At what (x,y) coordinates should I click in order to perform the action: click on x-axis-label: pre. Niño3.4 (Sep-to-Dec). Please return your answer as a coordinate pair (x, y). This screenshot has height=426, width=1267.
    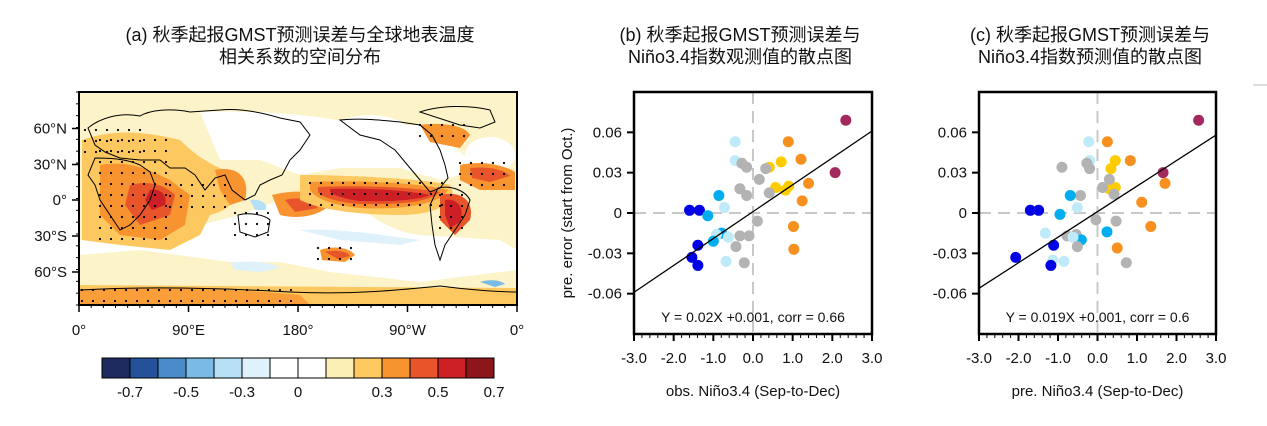
    Looking at the image, I should click on (1098, 391).